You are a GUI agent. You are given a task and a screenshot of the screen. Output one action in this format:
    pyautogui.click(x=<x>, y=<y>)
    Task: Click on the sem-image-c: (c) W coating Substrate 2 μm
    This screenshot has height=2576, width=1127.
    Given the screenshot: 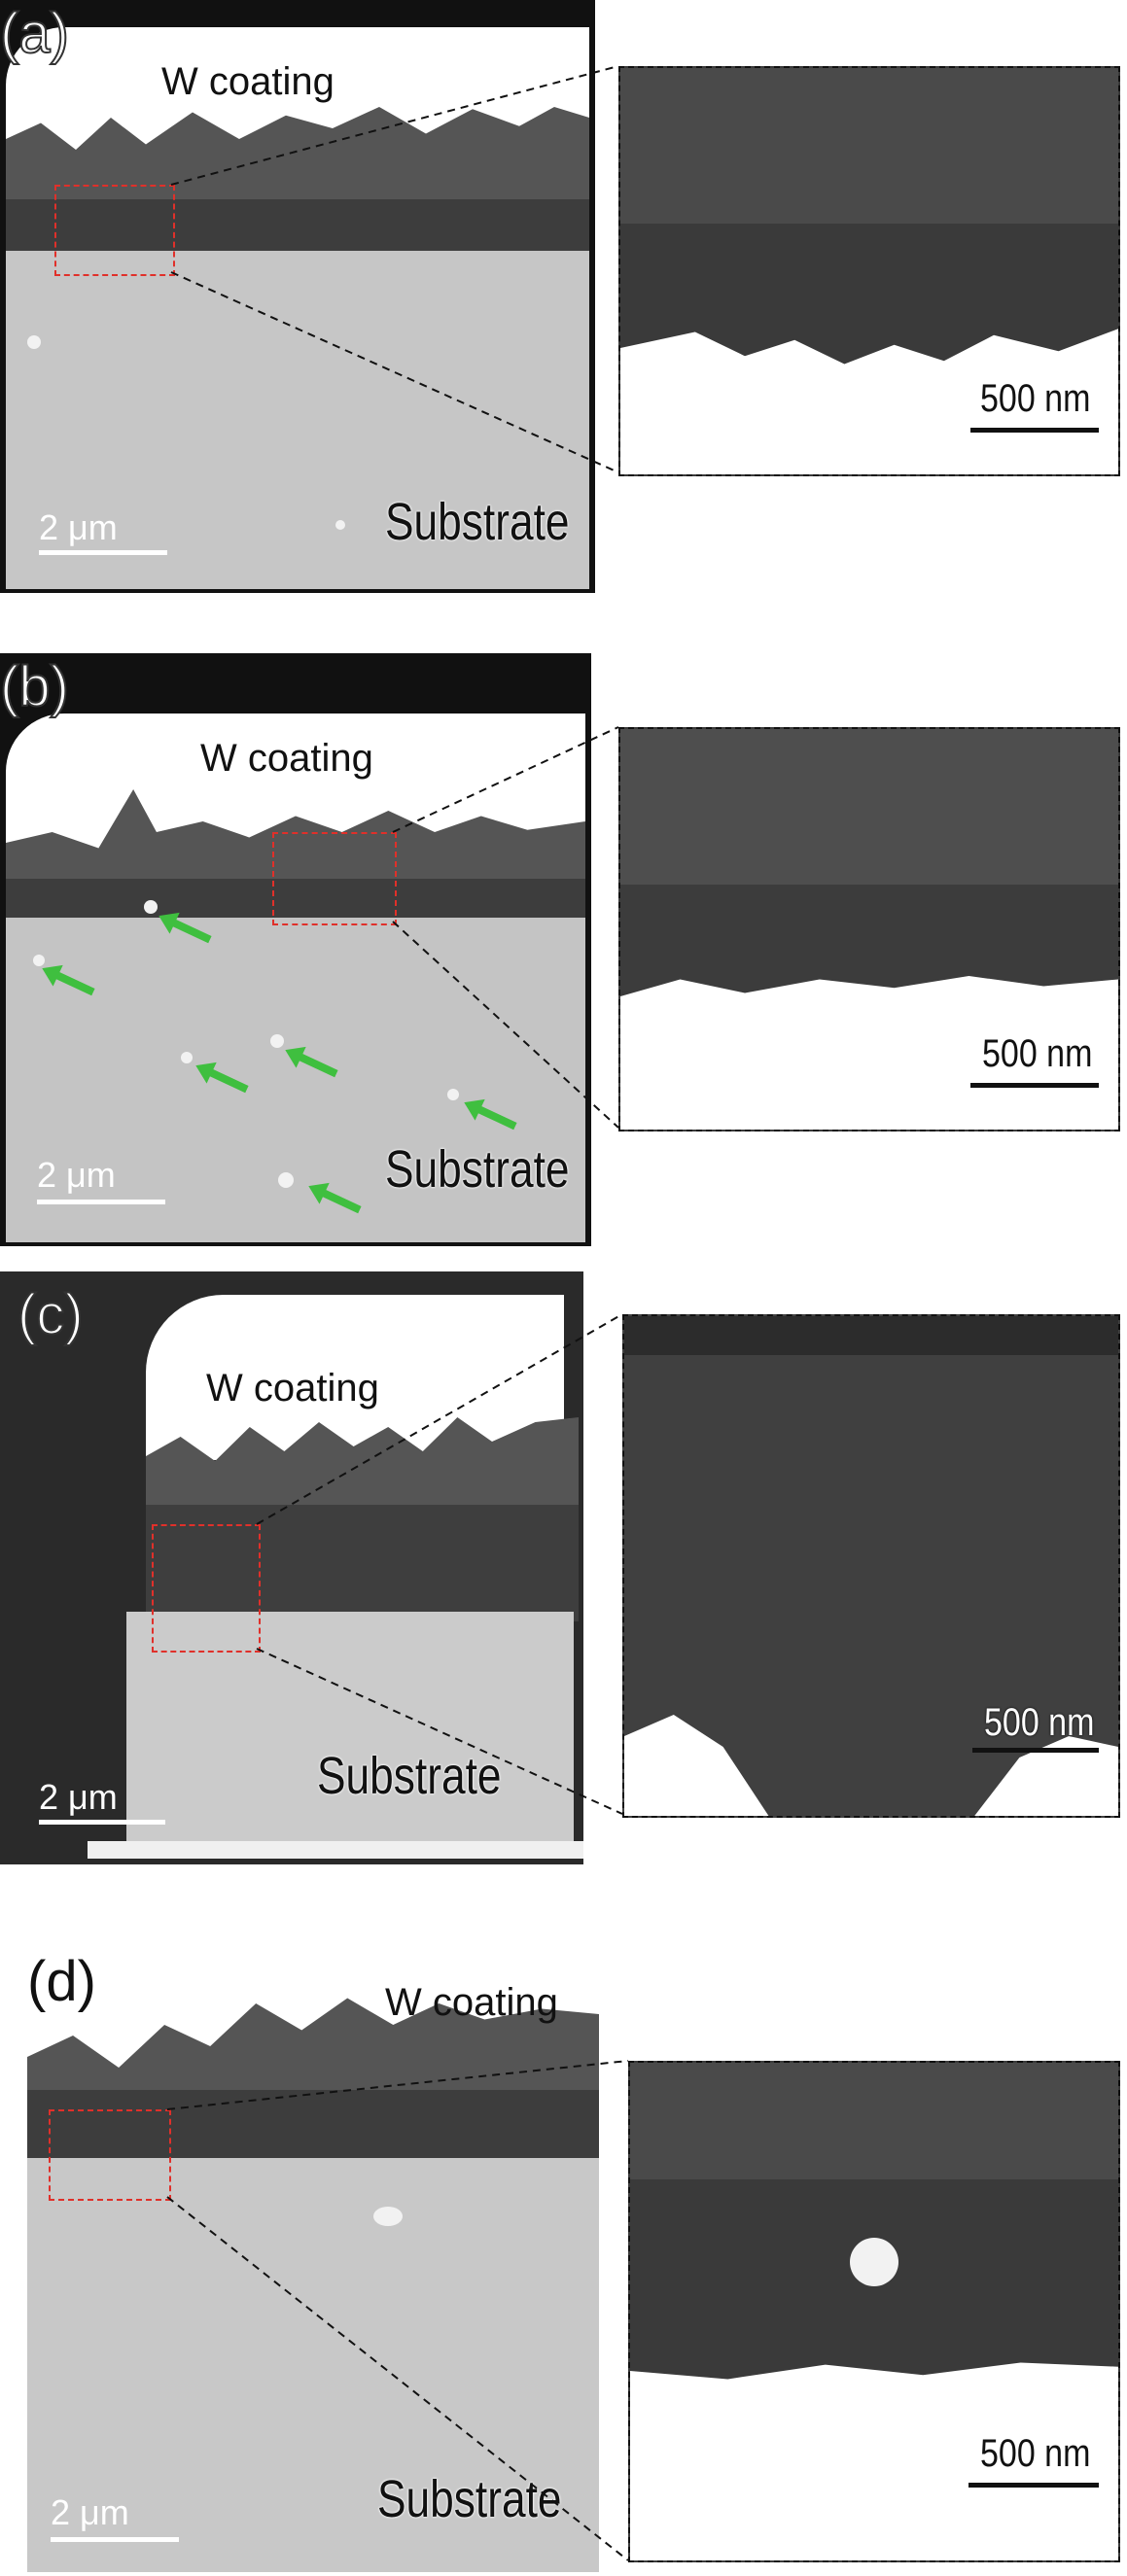 What is the action you would take?
    pyautogui.click(x=292, y=1567)
    